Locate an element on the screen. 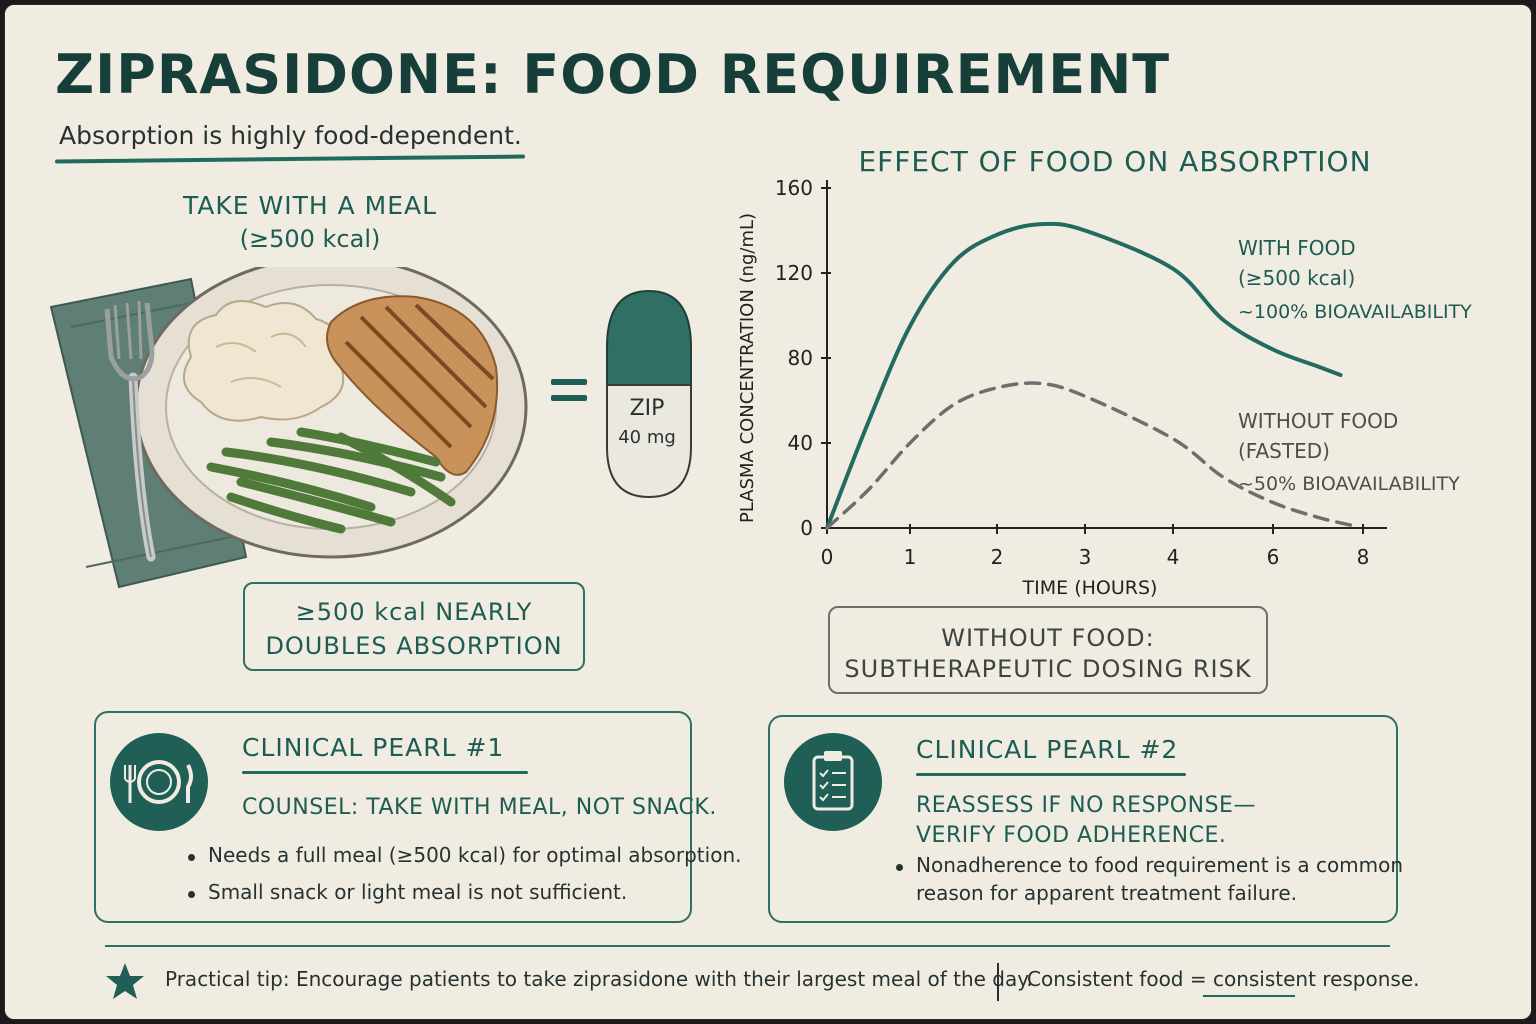  footer-separator is located at coordinates (998, 982).